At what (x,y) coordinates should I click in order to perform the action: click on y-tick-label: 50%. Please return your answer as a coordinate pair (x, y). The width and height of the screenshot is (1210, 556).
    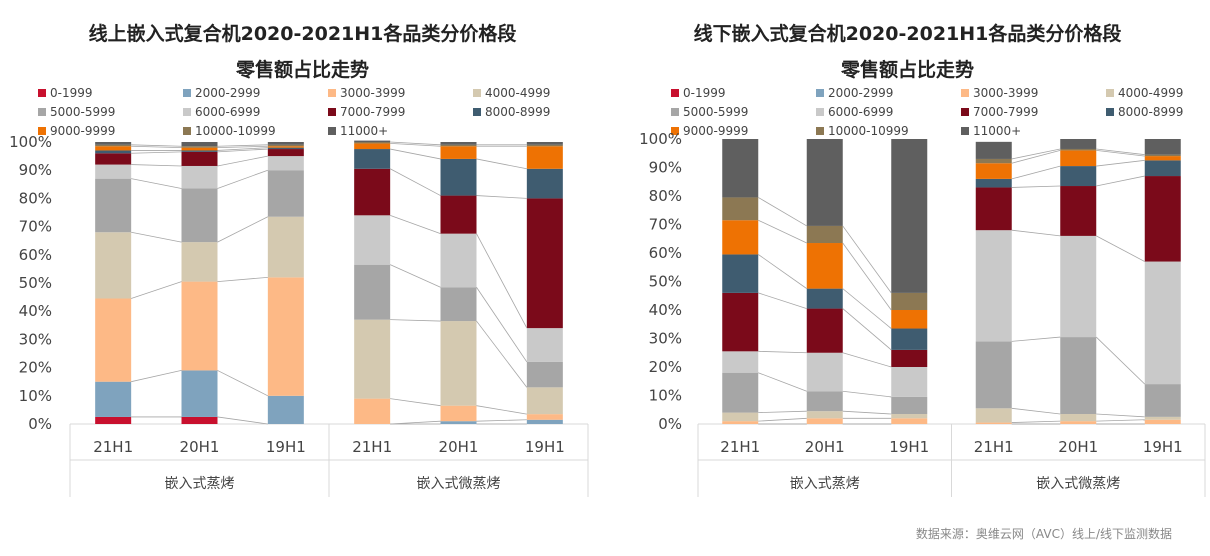
    Looking at the image, I should click on (665, 282).